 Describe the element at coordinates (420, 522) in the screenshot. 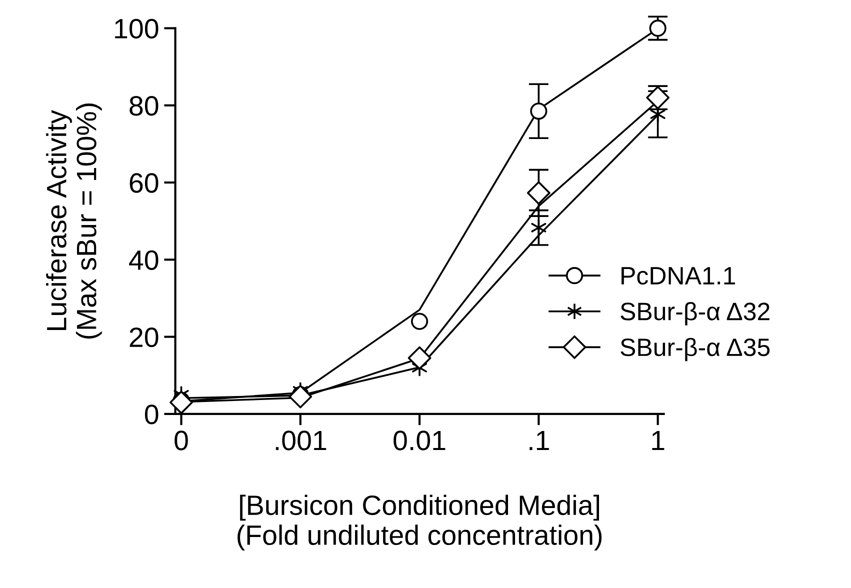

I see `x-axis-title: [Bursicon Conditioned Media] (Fold undiluted concentration)` at that location.